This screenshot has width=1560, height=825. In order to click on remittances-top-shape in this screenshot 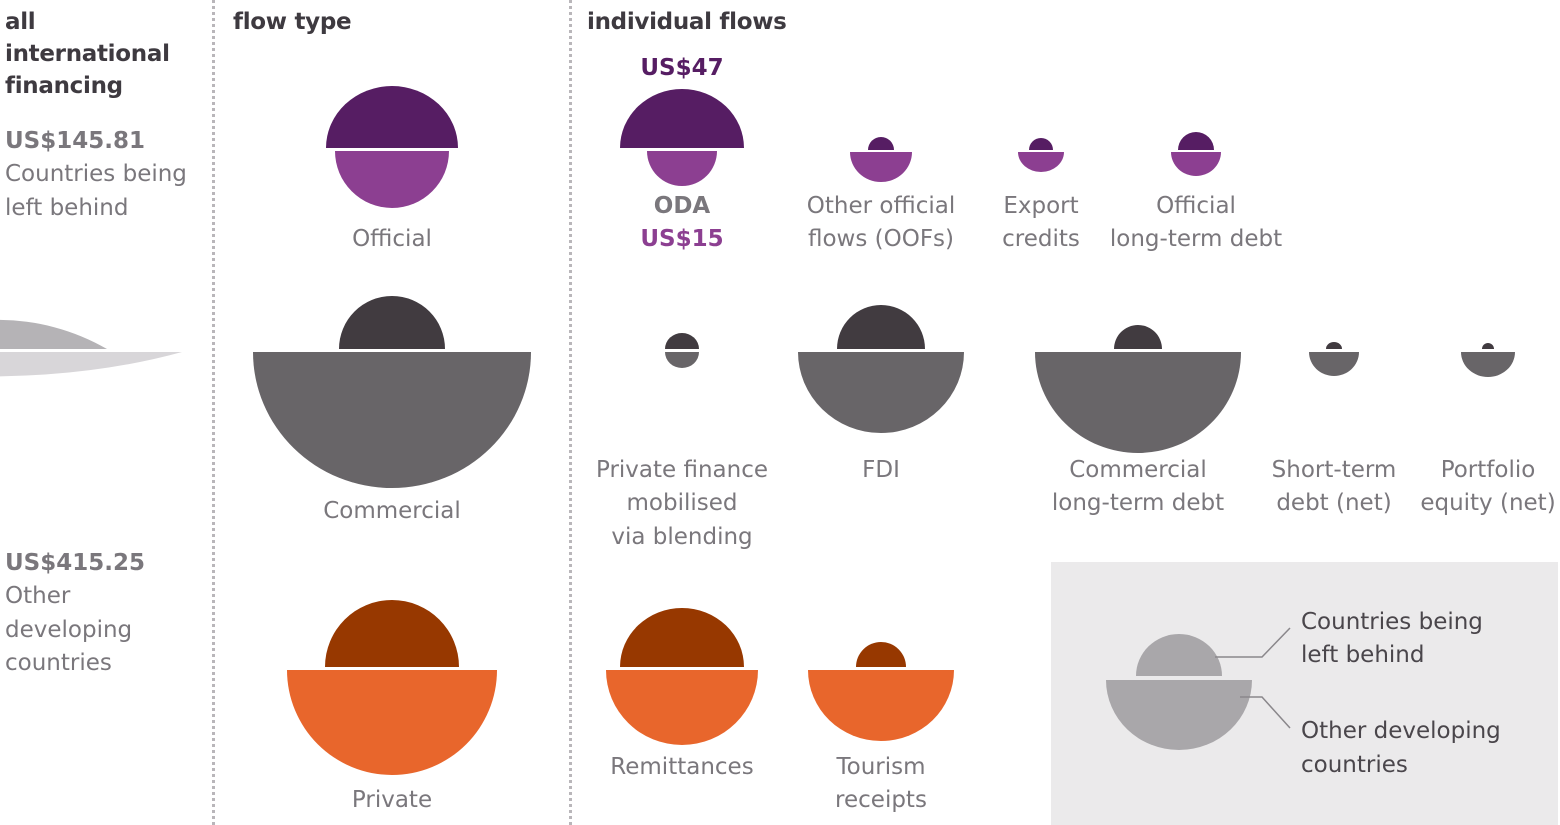, I will do `click(682, 637)`.